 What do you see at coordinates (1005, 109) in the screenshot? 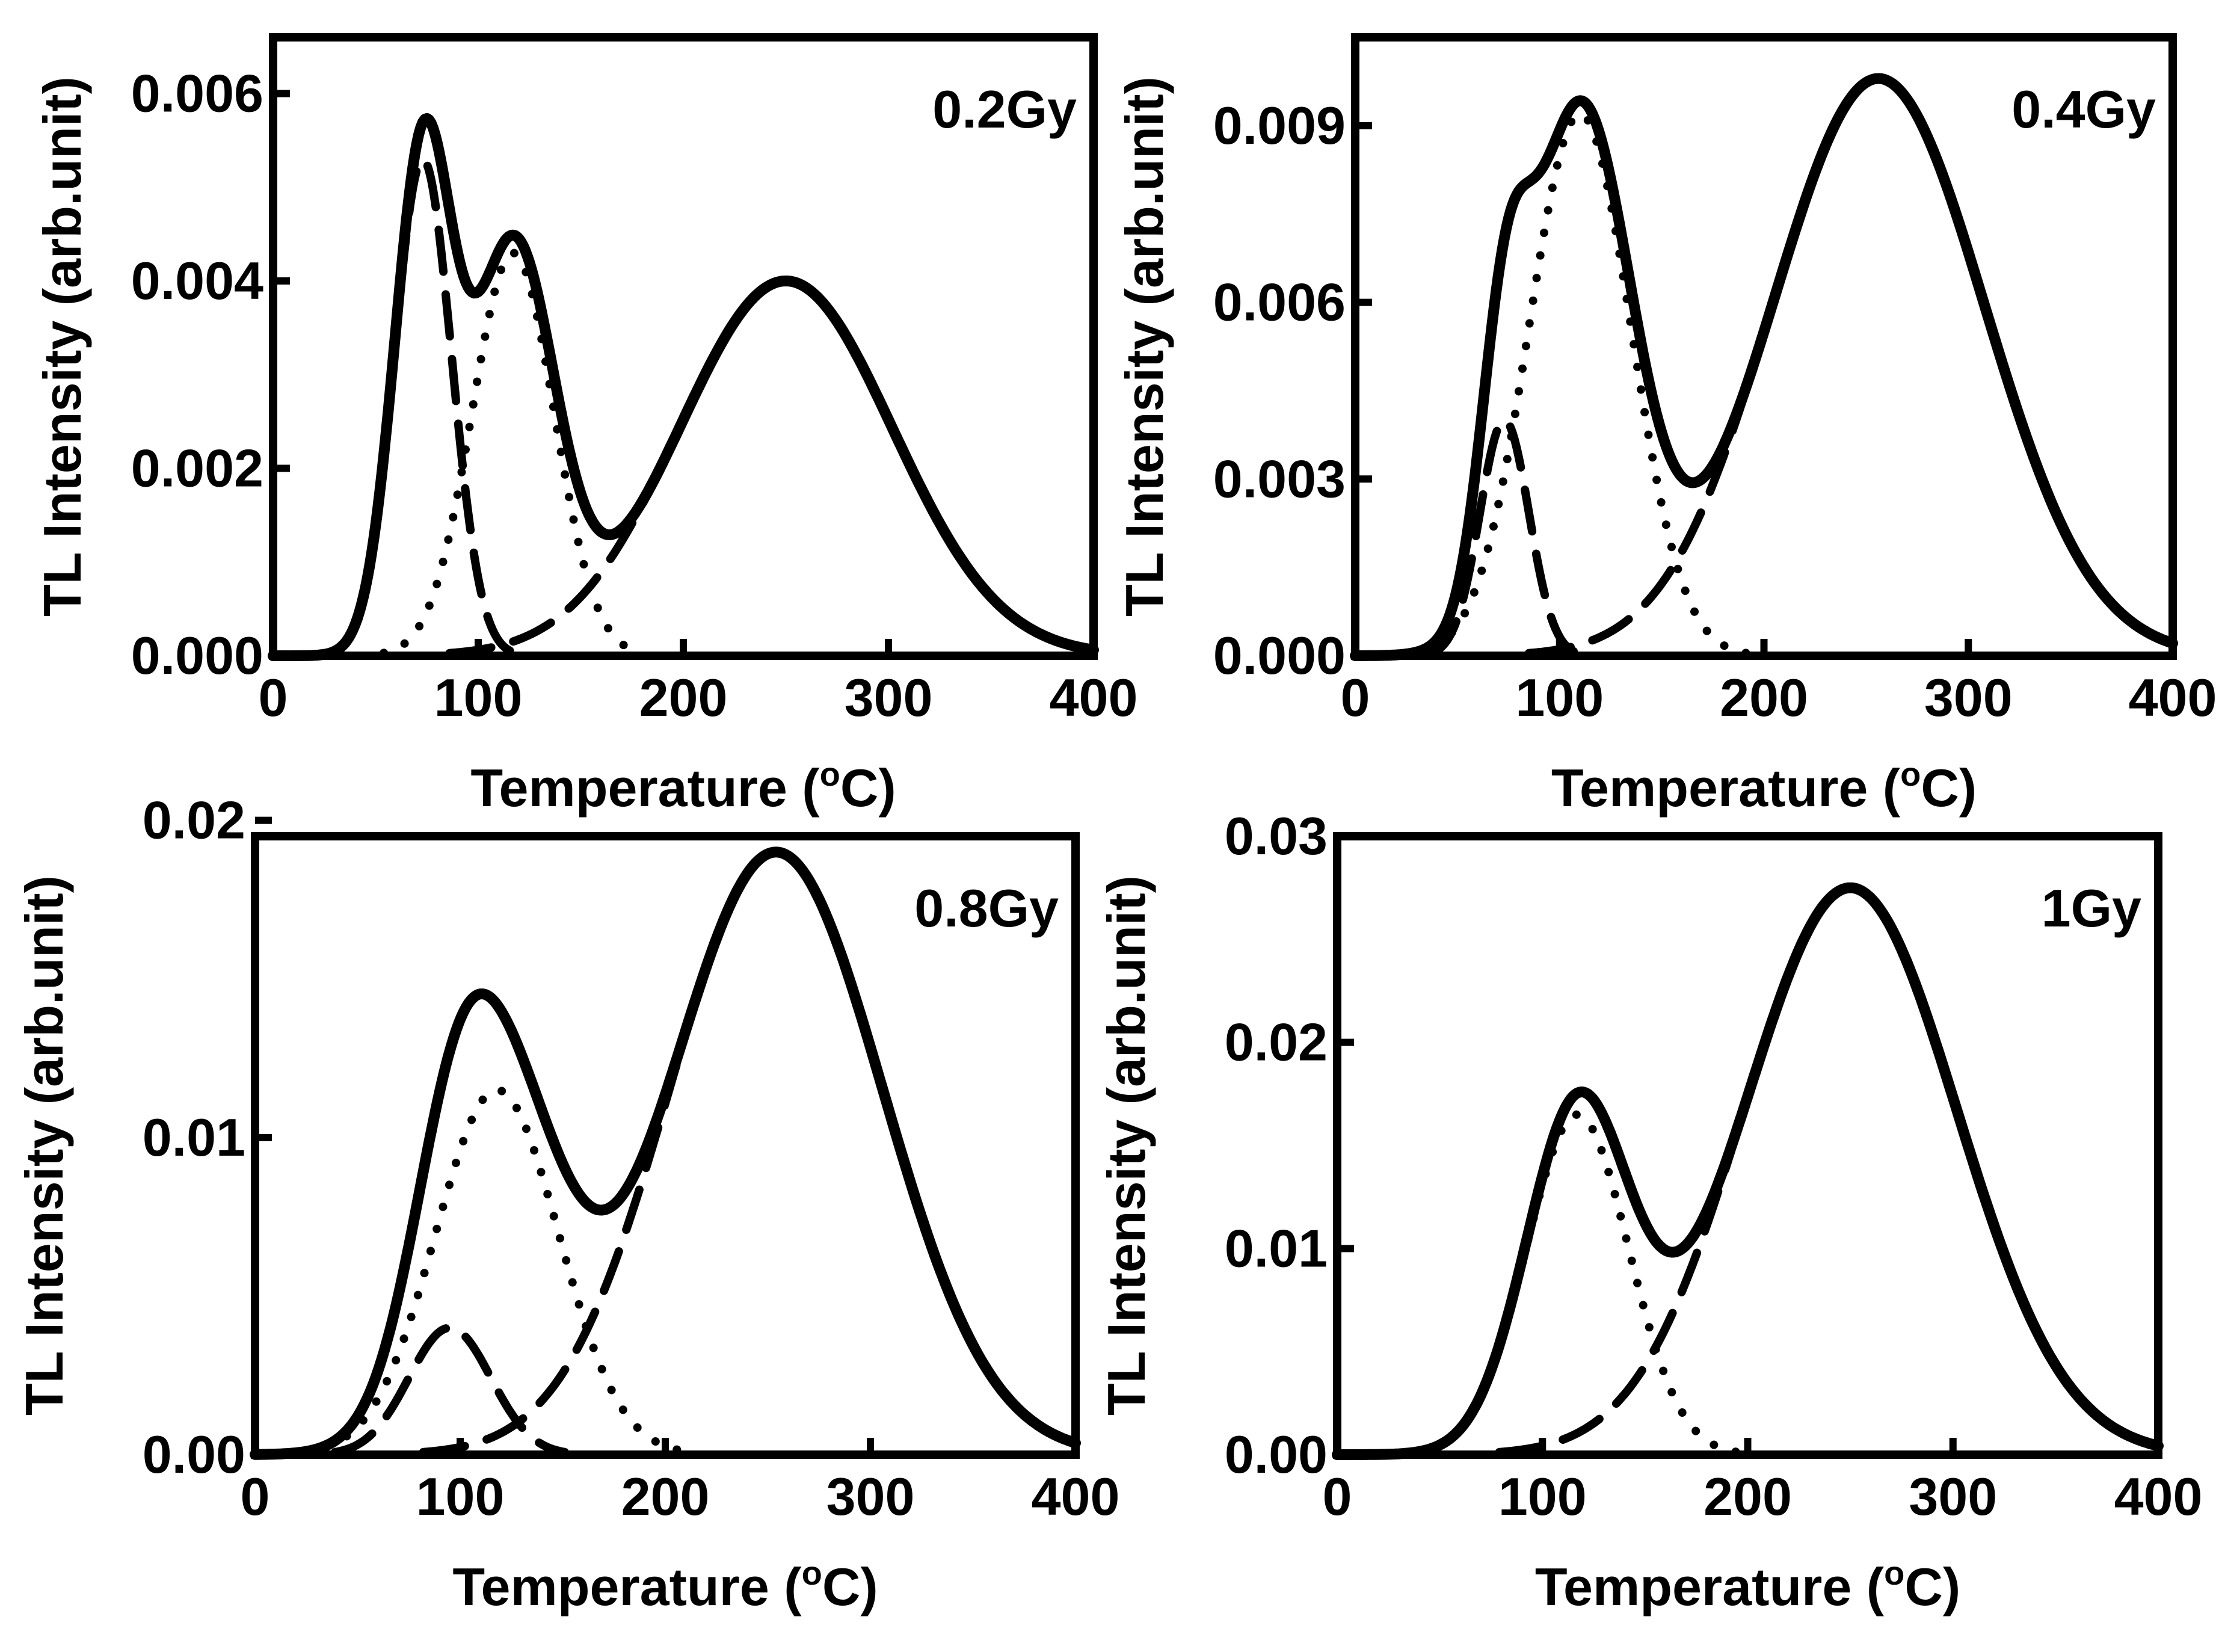
I see `dose-label: 0.2Gy` at bounding box center [1005, 109].